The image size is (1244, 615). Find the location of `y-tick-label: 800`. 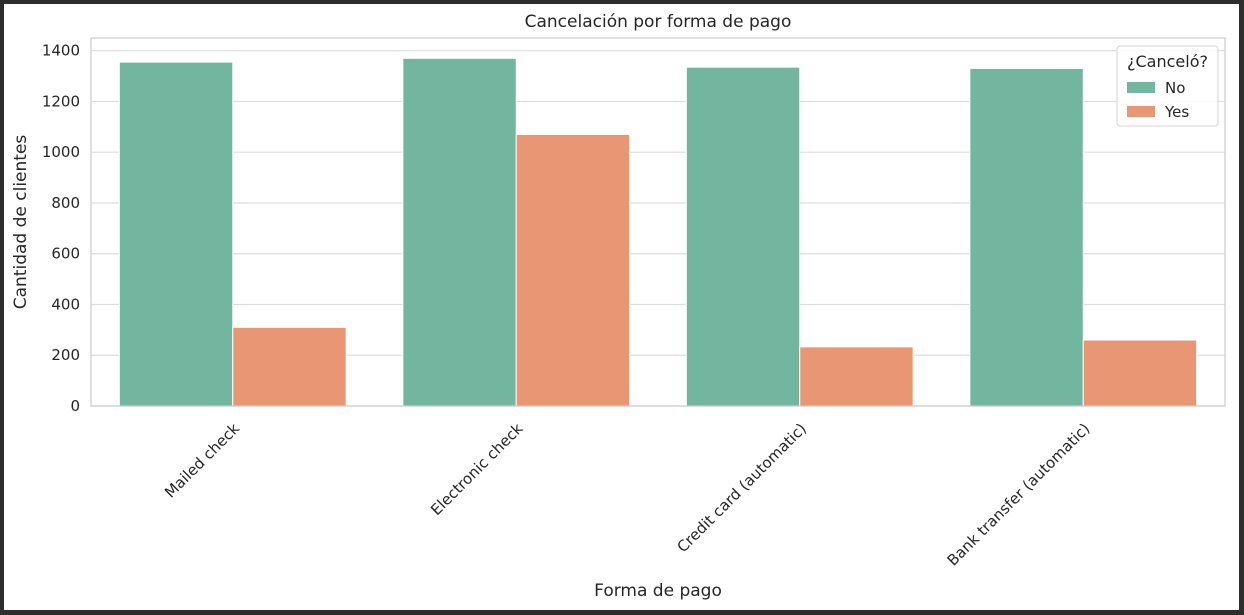

y-tick-label: 800 is located at coordinates (65, 203).